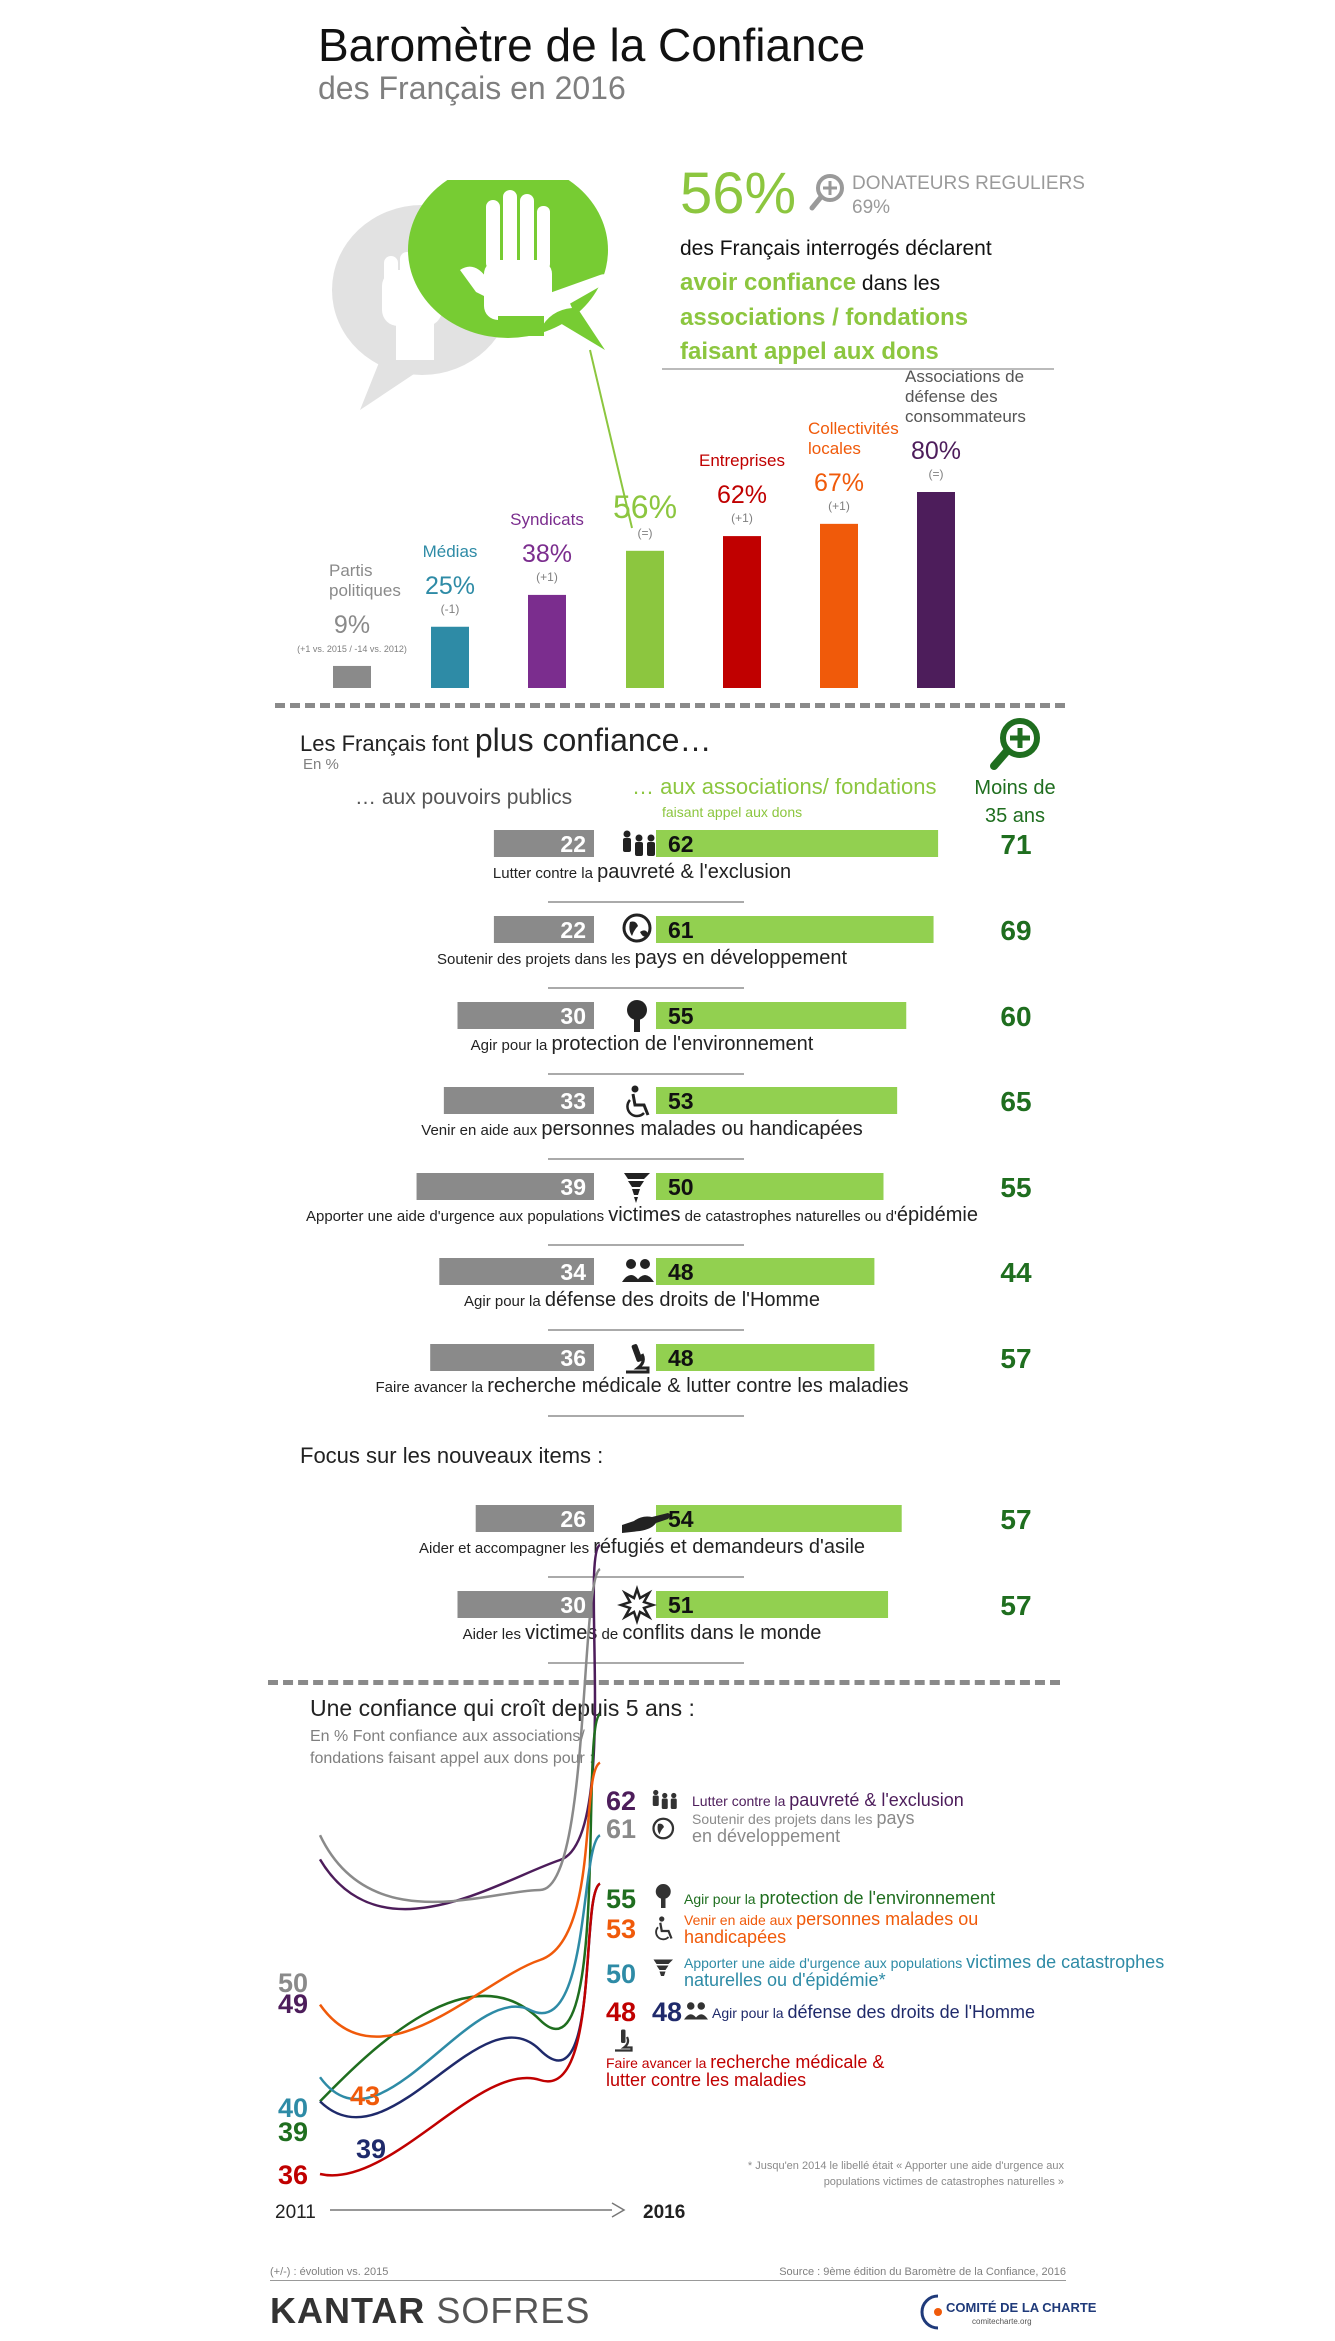  What do you see at coordinates (547, 519) in the screenshot?
I see `bar-label-2: Syndicats` at bounding box center [547, 519].